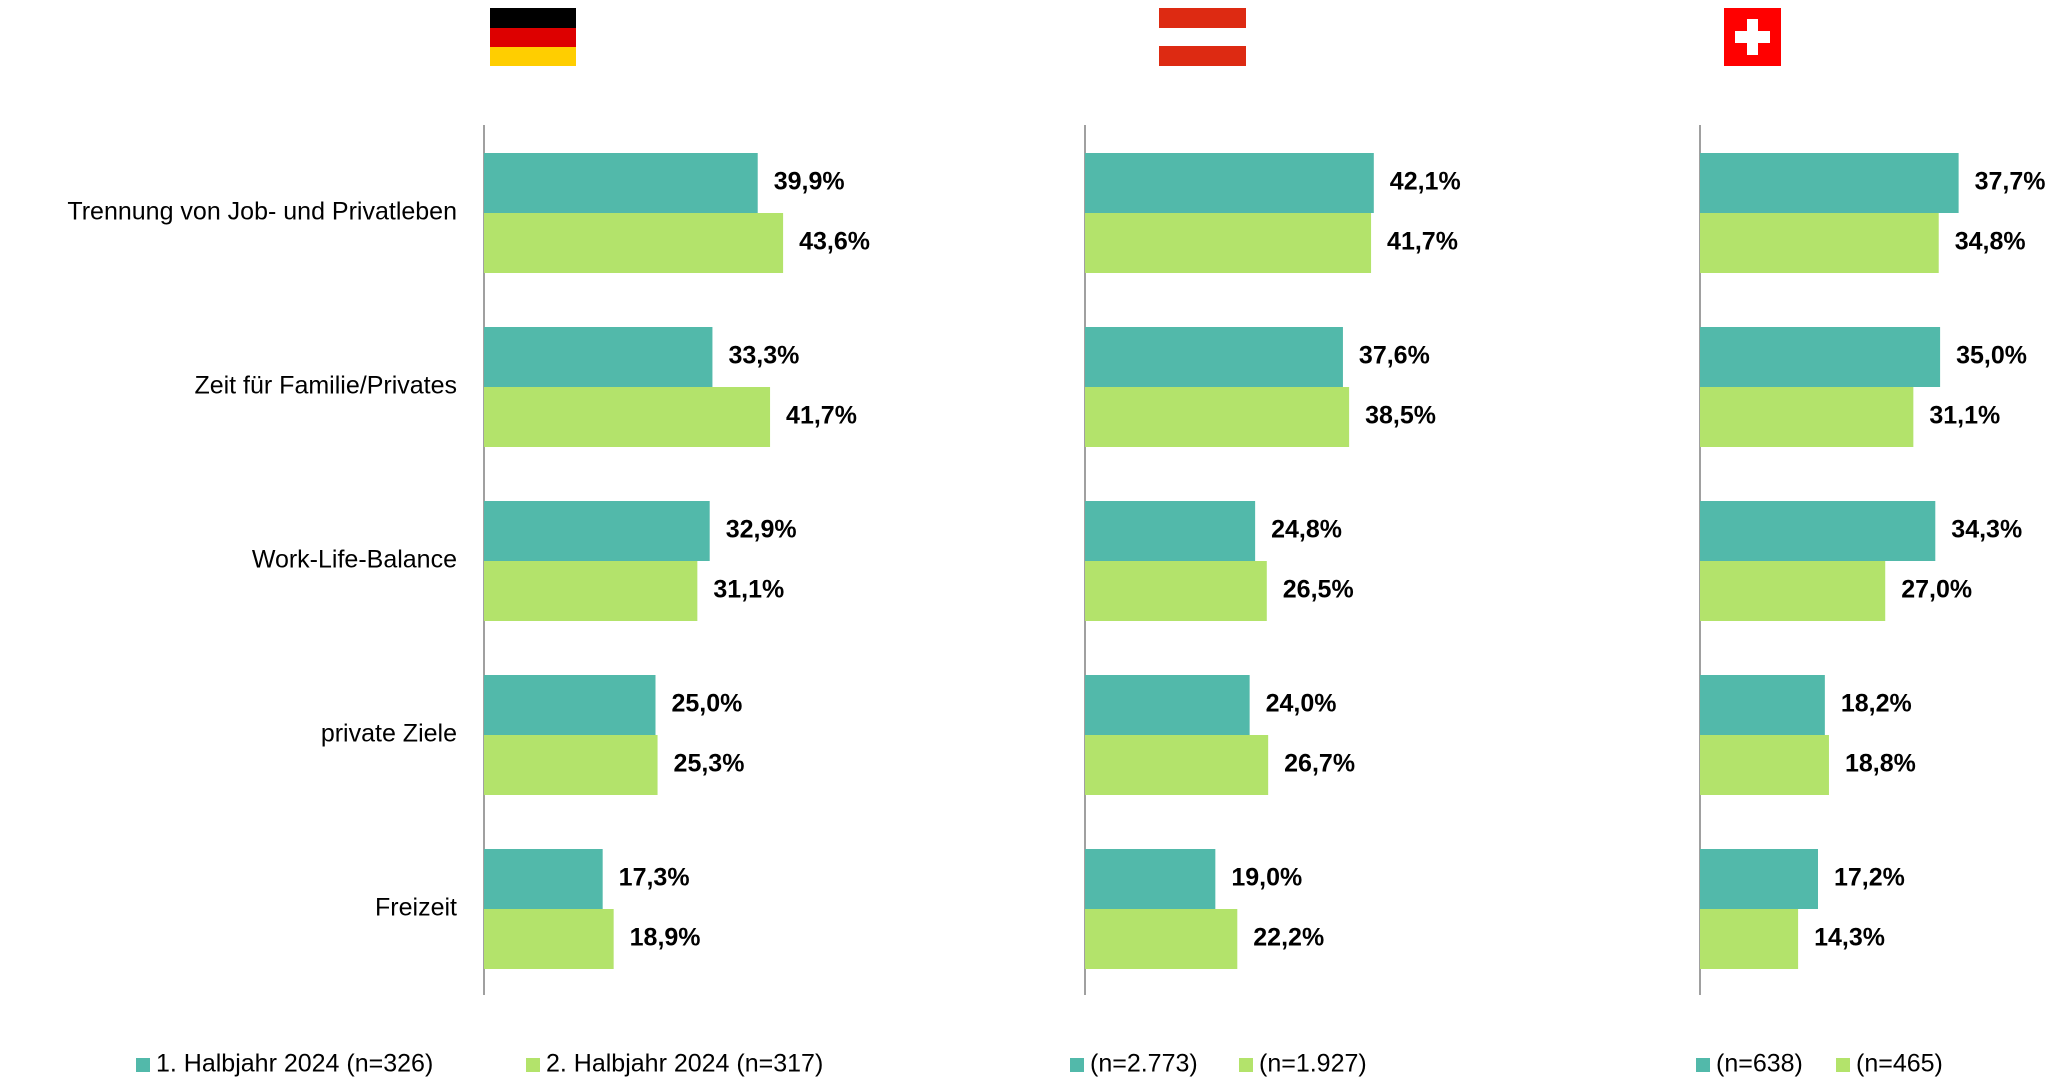 The height and width of the screenshot is (1081, 2067). I want to click on value-label: 14,3%, so click(1849, 938).